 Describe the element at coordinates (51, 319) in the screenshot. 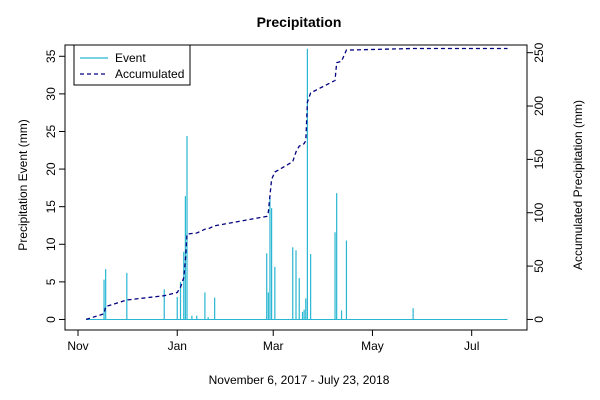

I see `y-left-tick-label-0: 0` at that location.